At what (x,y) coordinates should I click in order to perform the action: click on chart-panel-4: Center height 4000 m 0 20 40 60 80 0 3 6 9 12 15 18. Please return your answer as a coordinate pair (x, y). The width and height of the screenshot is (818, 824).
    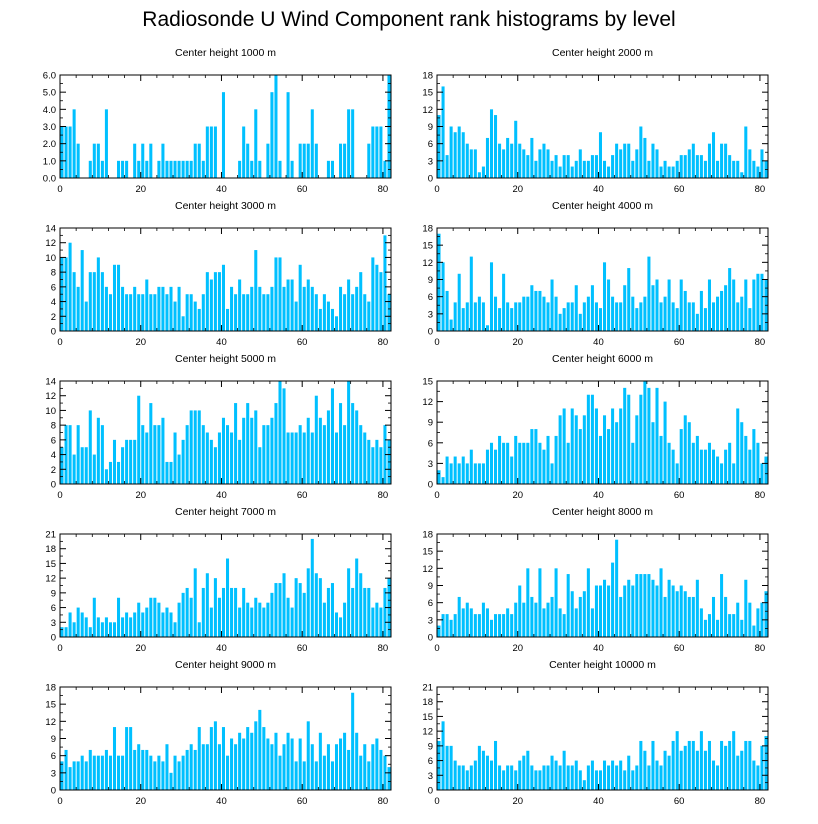
    Looking at the image, I should click on (595, 276).